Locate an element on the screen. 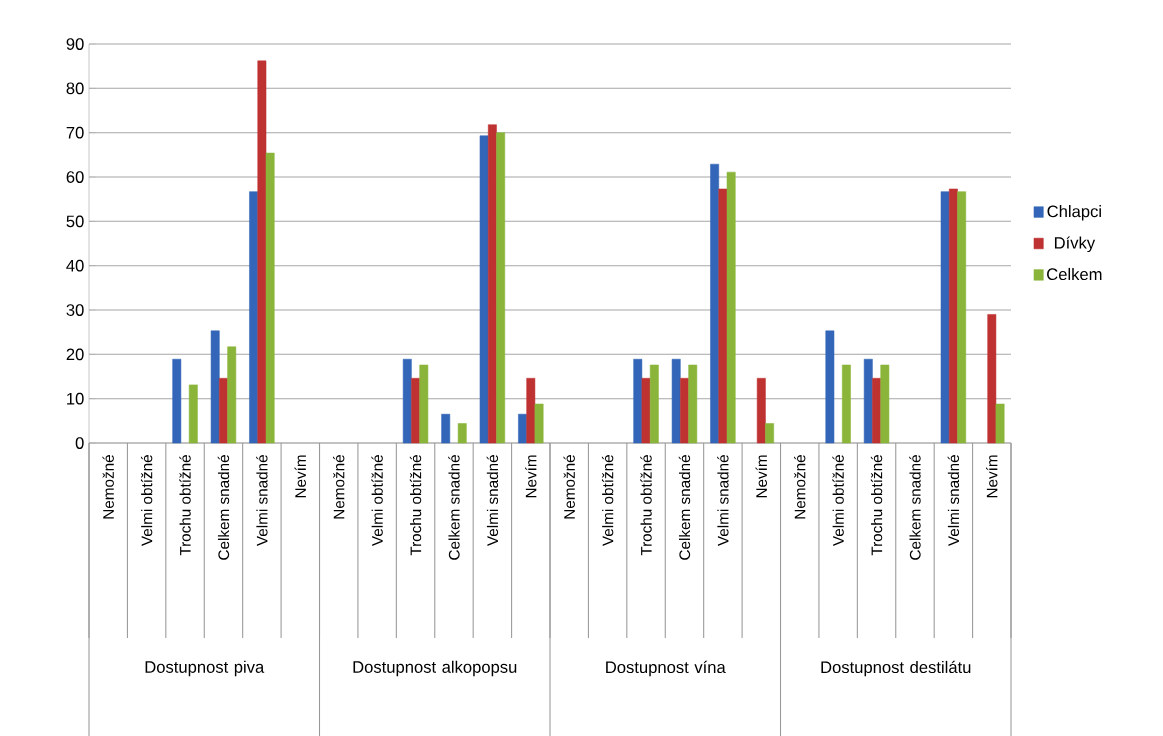 This screenshot has height=736, width=1163. y-tick-label: 30 is located at coordinates (75, 310).